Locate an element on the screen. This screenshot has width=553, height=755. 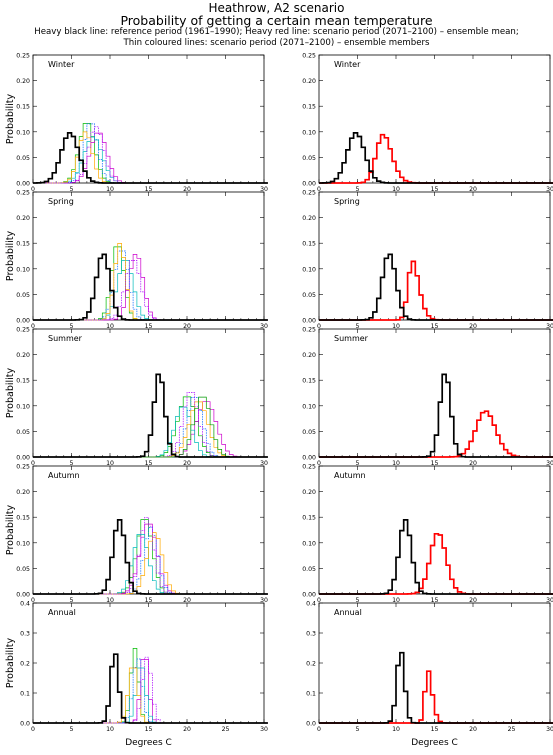
y-tick-label: 0.0 is located at coordinates (25, 724).